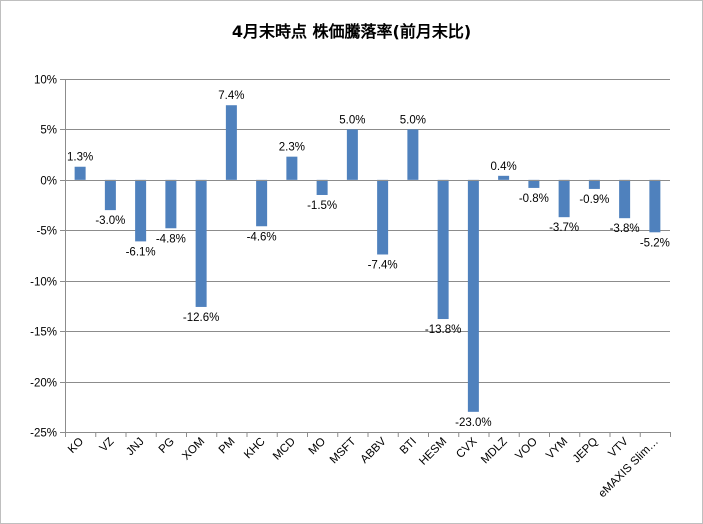 Image resolution: width=703 pixels, height=524 pixels. What do you see at coordinates (262, 237) in the screenshot?
I see `data-label: -4.6%` at bounding box center [262, 237].